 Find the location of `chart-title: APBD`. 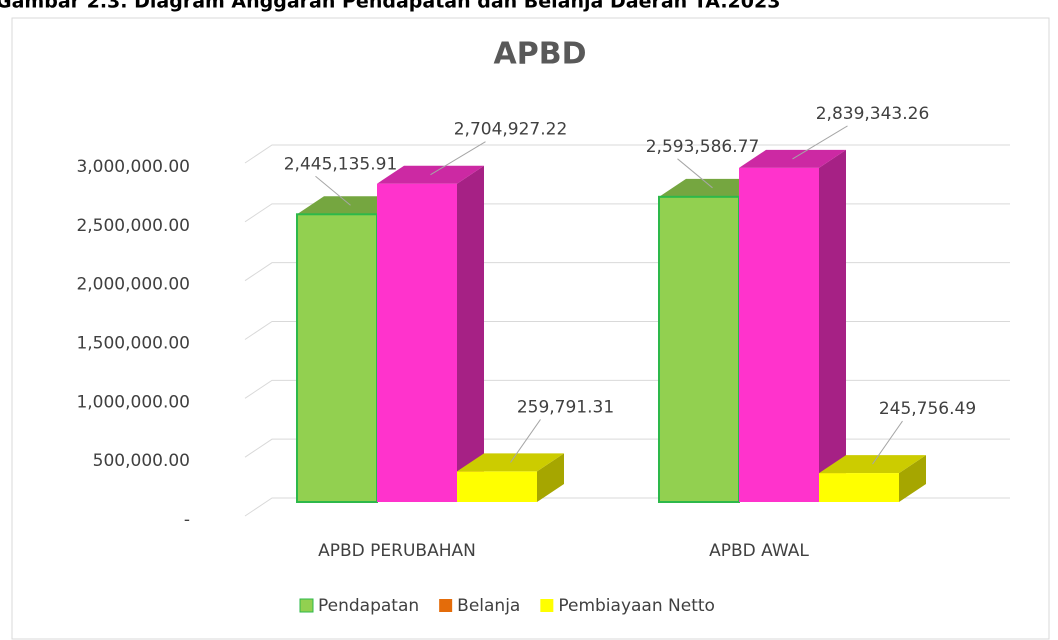

chart-title: APBD is located at coordinates (540, 54).